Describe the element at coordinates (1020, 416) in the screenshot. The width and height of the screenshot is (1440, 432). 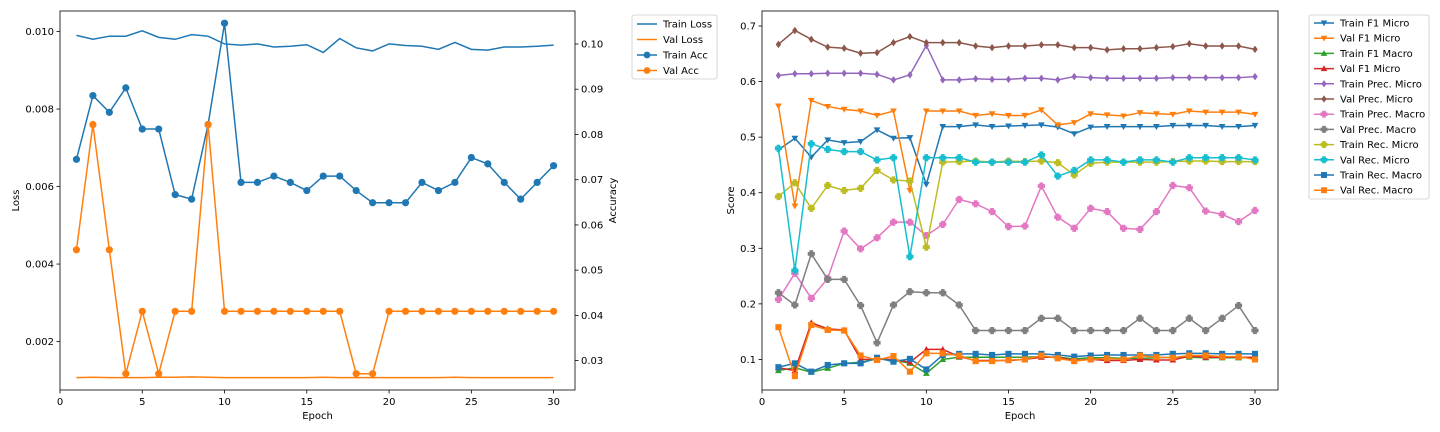
I see `x-axis-label: Epoch` at that location.